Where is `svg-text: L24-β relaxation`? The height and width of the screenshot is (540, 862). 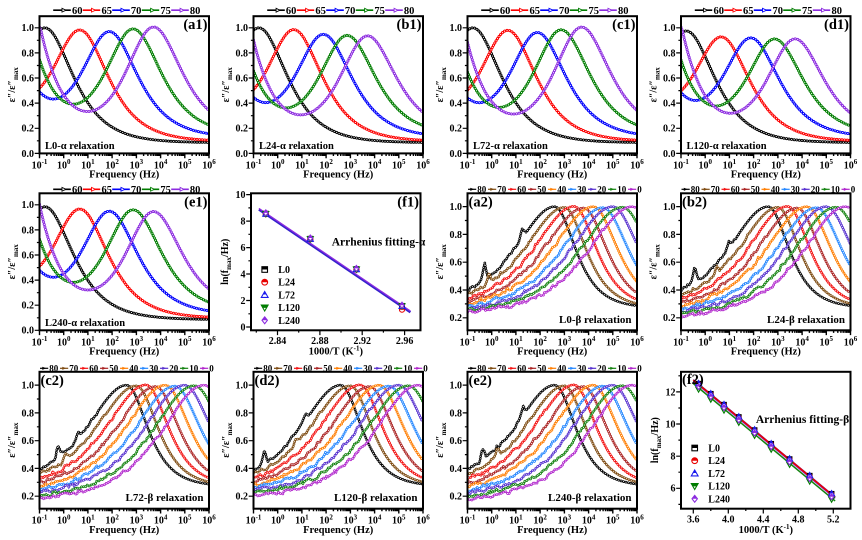 svg-text: L24-β relaxation is located at coordinates (806, 320).